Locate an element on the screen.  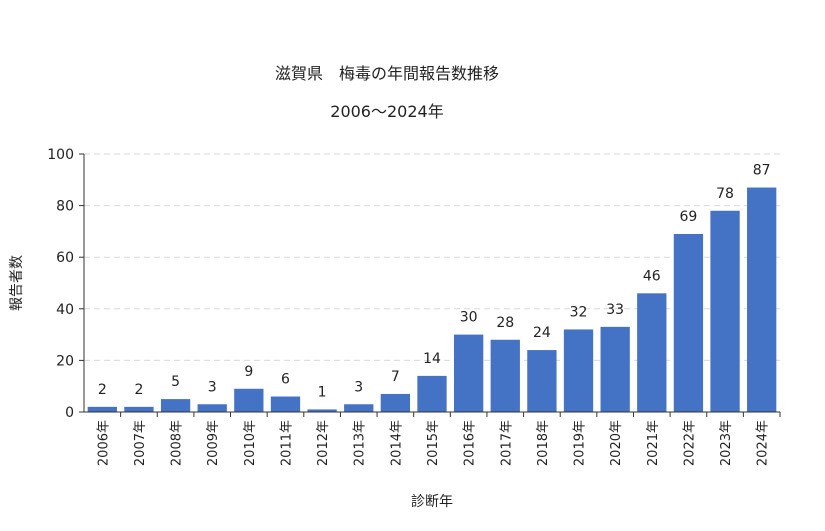
data-label: 87 is located at coordinates (762, 171).